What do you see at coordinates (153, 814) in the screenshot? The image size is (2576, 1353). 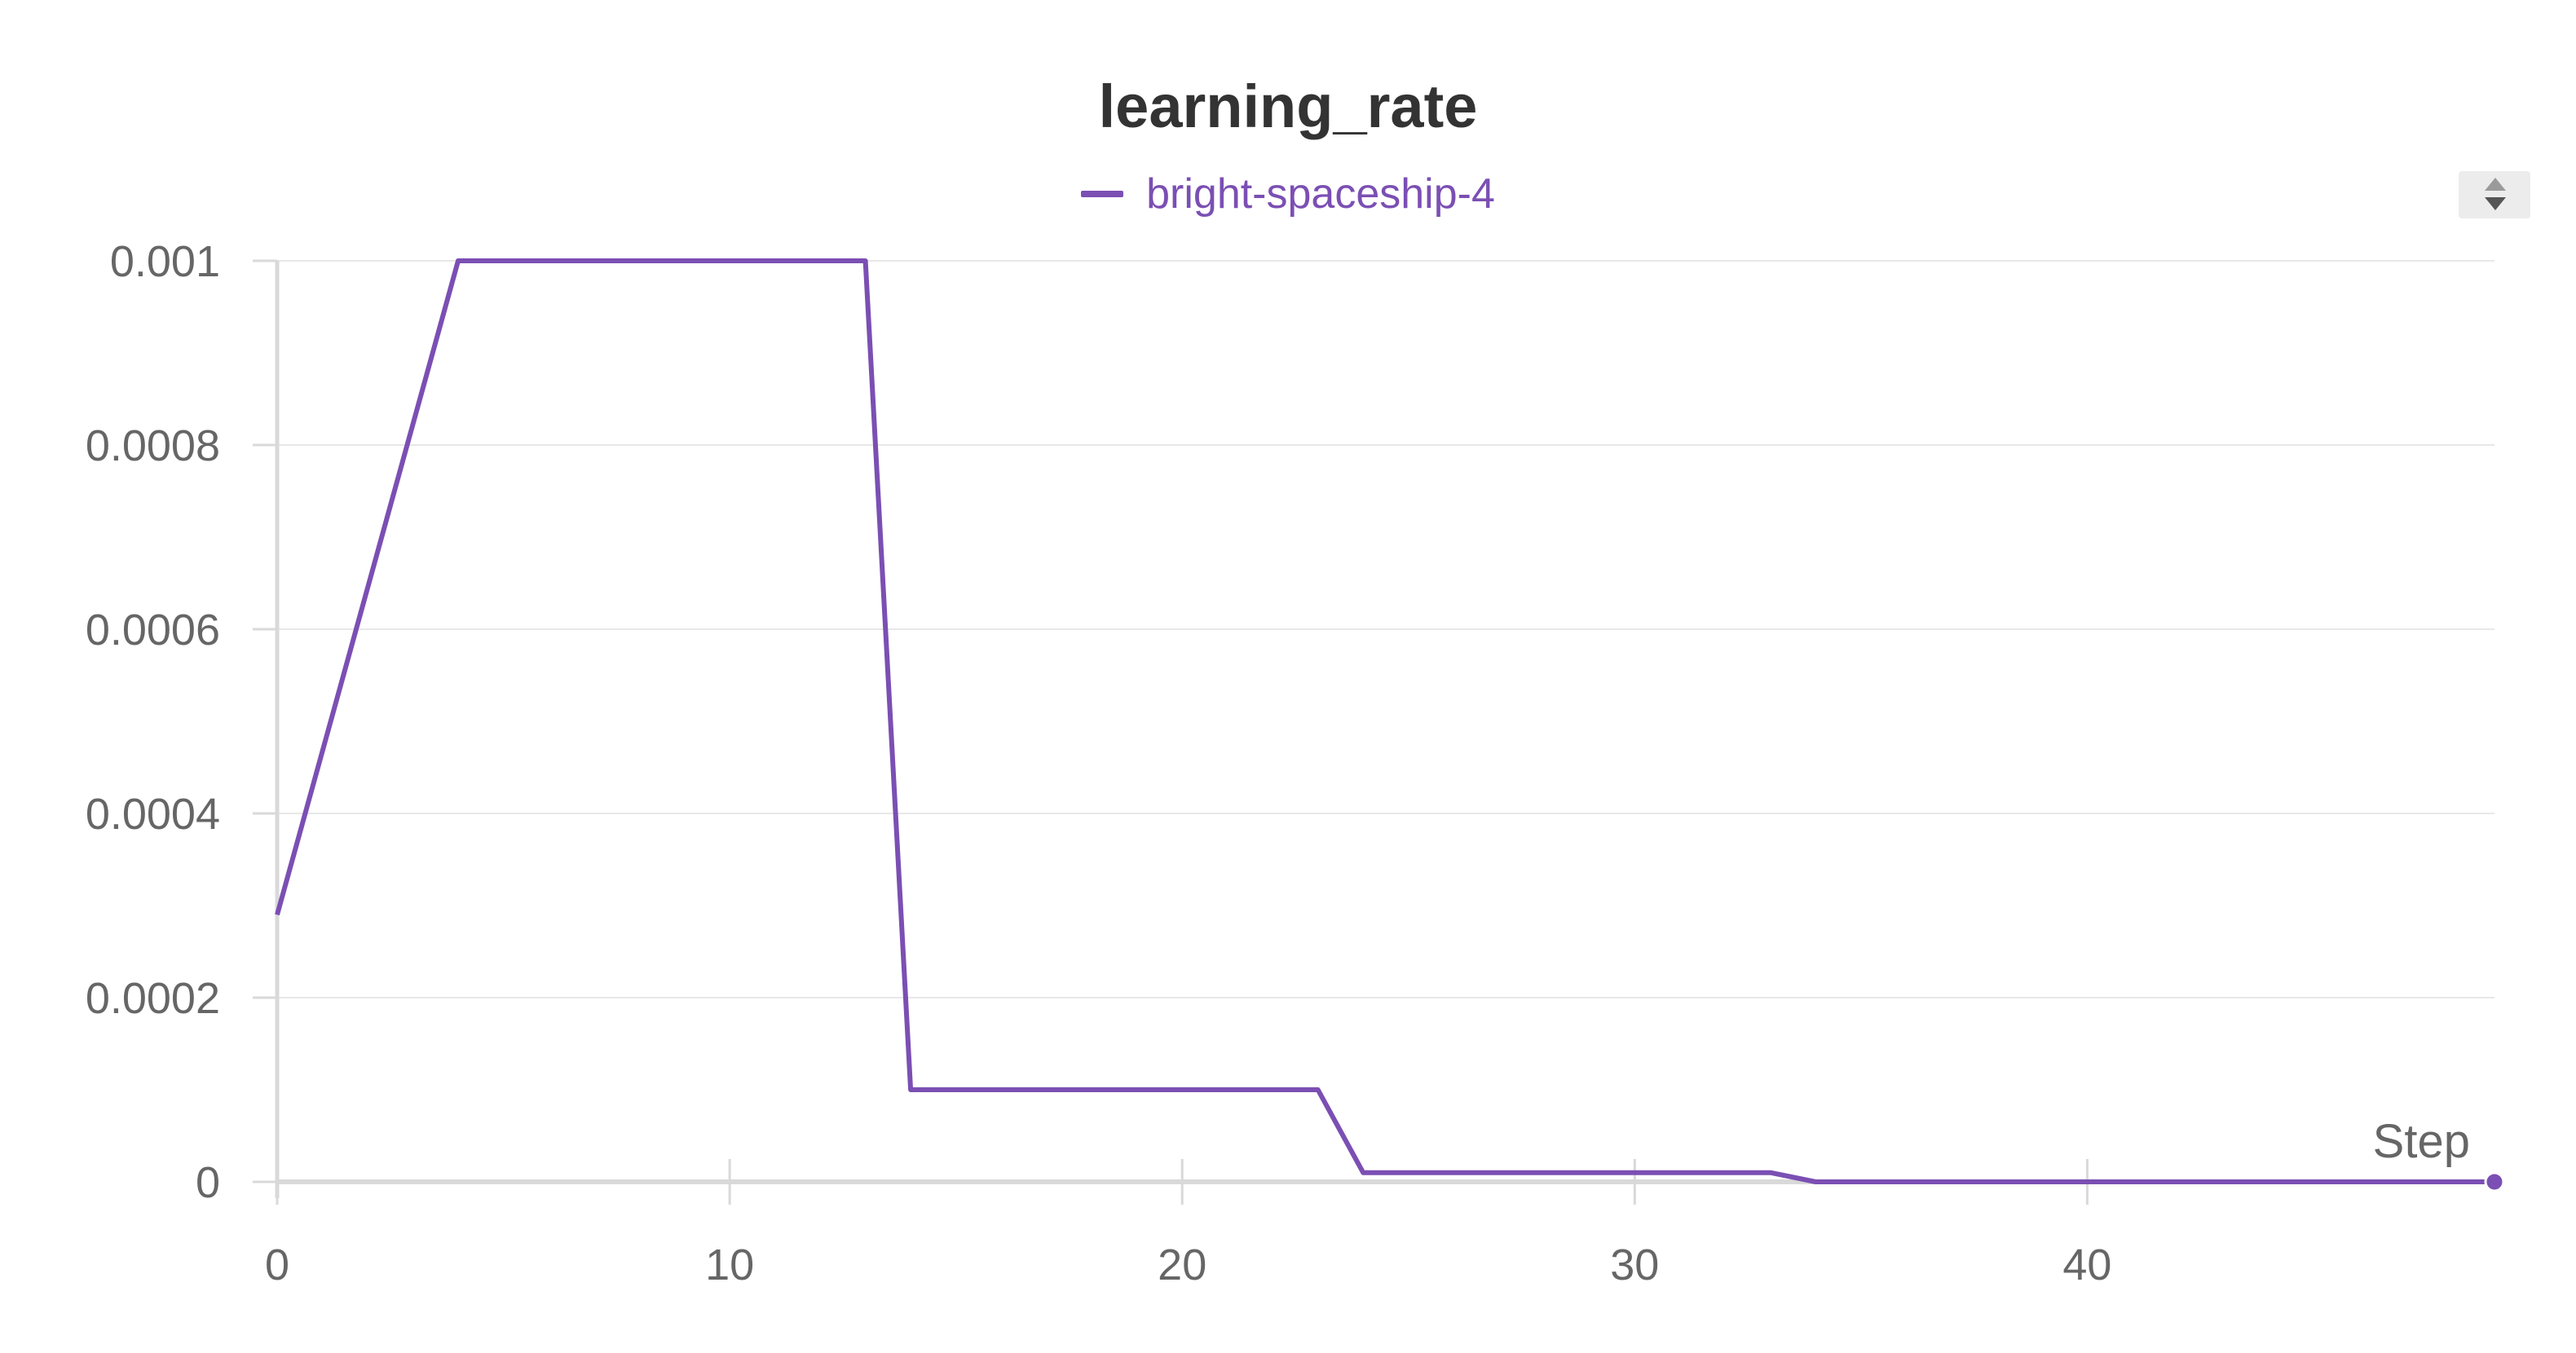 I see `y-tick-label: 0.0004` at bounding box center [153, 814].